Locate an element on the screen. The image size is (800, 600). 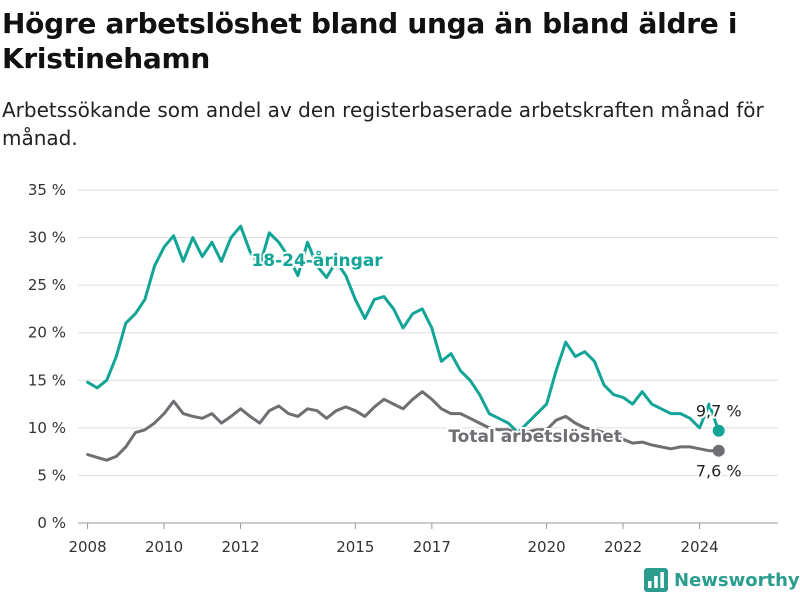
x-tick-label: 2010 is located at coordinates (164, 547).